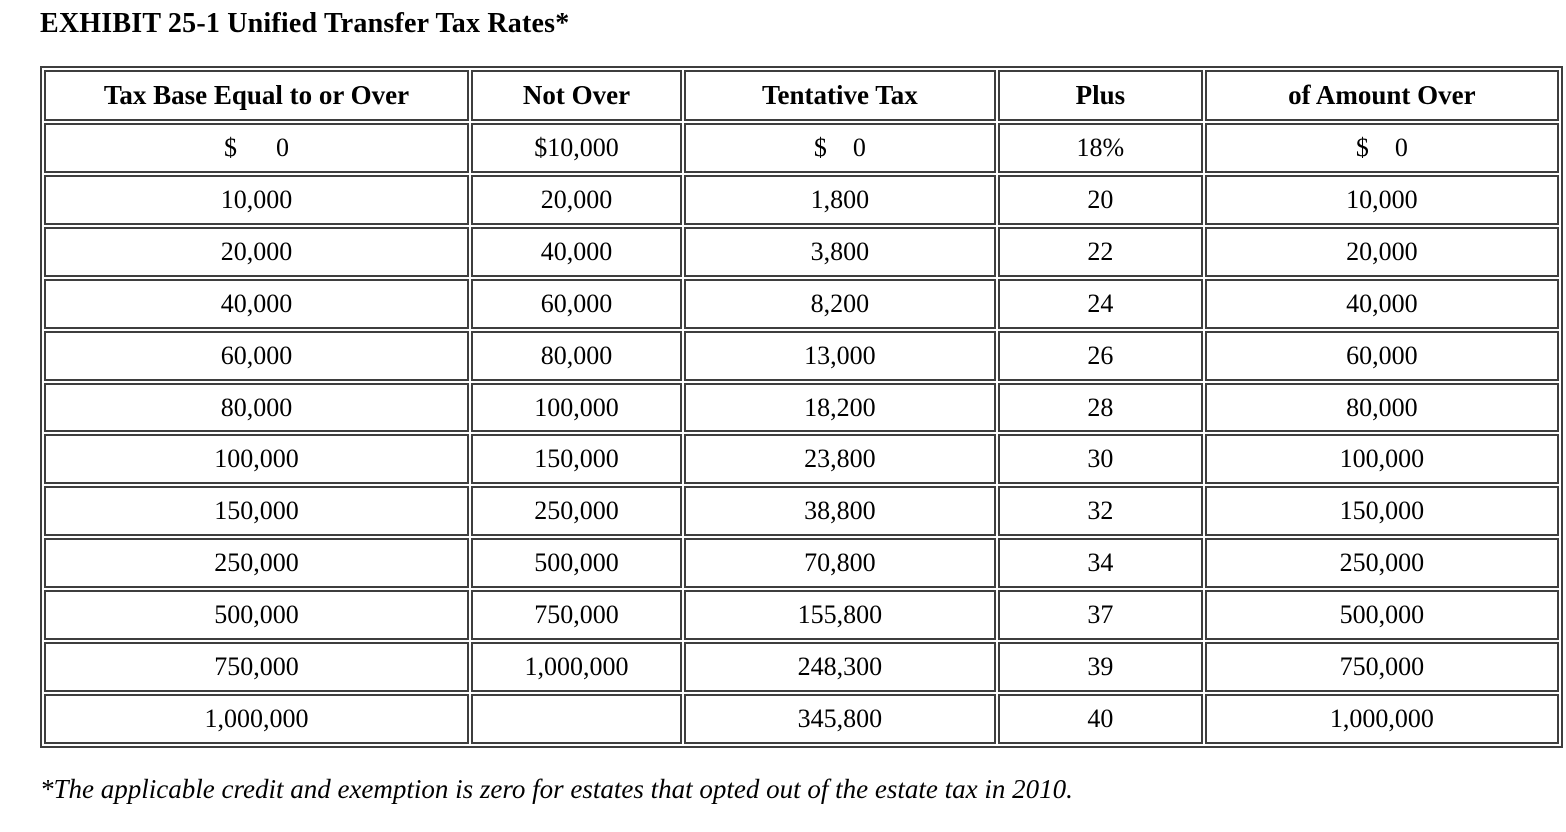 The image size is (1566, 832). I want to click on table-row: 80,000 100,000 18,200 28 80,000, so click(801, 407).